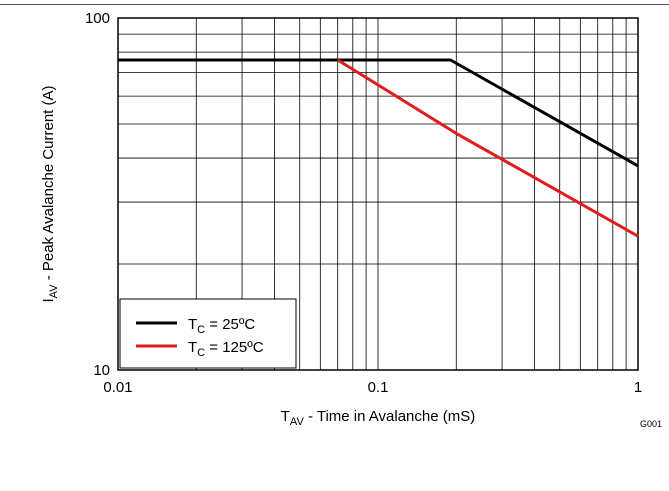  Describe the element at coordinates (378, 387) in the screenshot. I see `x-tick-label-1: 0.1` at that location.